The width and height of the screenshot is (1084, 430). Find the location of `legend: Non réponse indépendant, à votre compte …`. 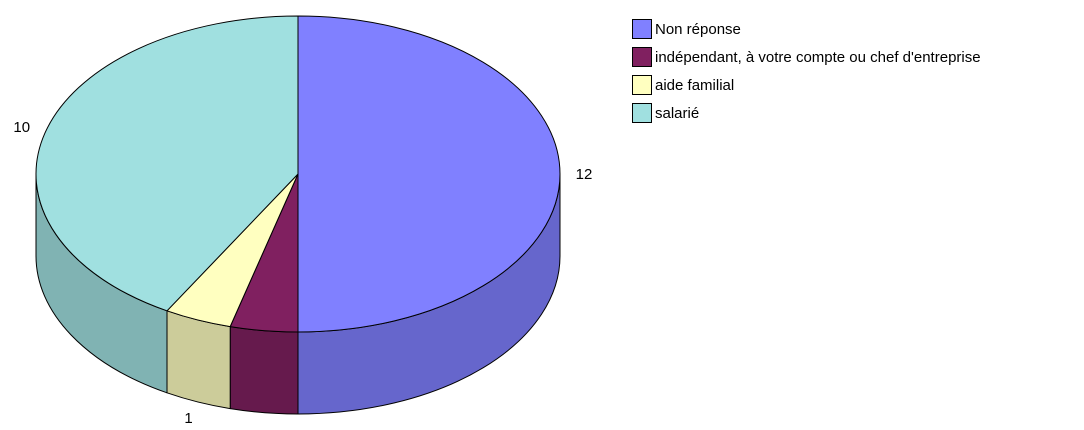

legend: Non réponse indépendant, à votre compte … is located at coordinates (806, 71).